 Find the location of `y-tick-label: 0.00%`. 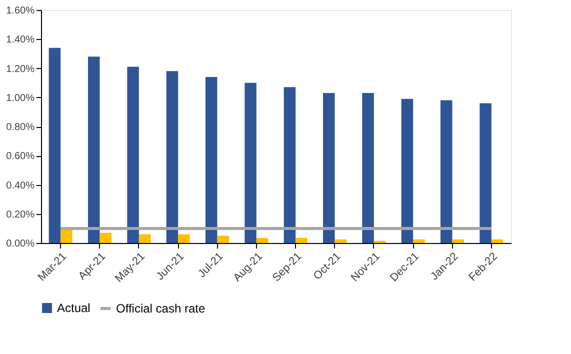

y-tick-label: 0.00% is located at coordinates (20, 244).